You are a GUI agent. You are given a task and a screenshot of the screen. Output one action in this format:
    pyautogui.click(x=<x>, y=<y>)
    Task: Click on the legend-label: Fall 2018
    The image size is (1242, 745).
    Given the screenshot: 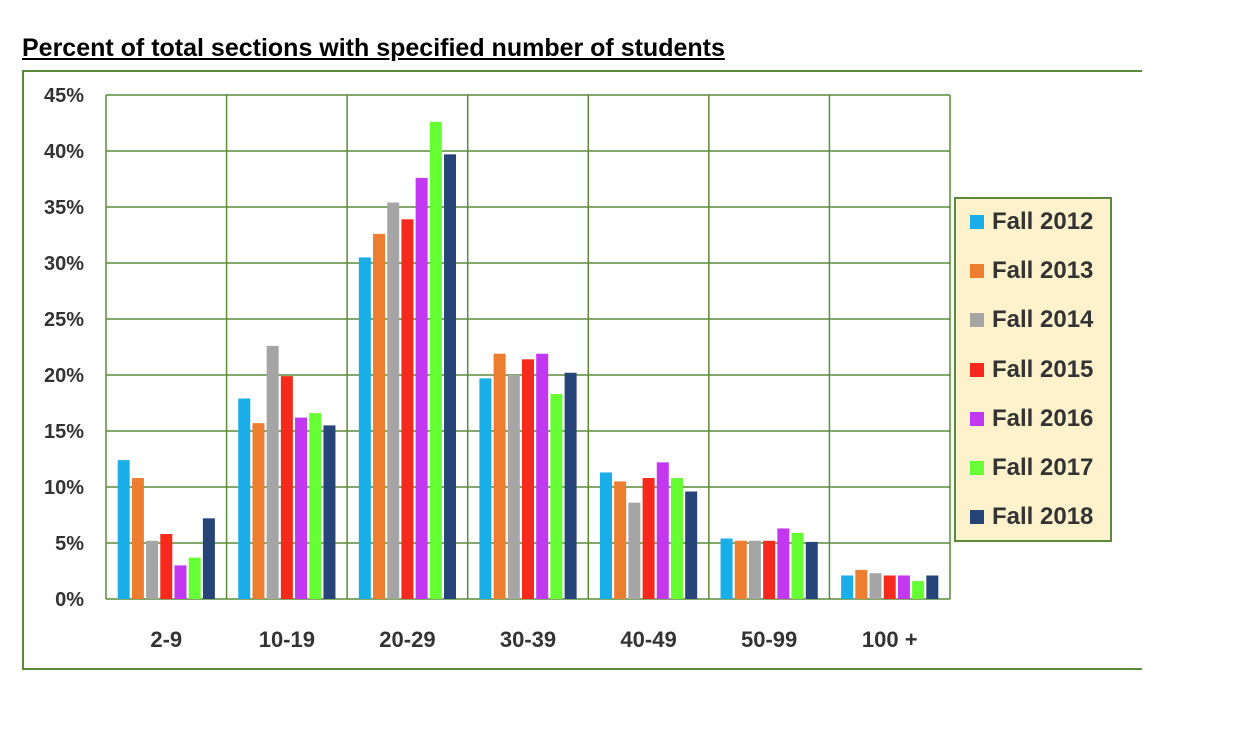 What is the action you would take?
    pyautogui.click(x=1043, y=517)
    